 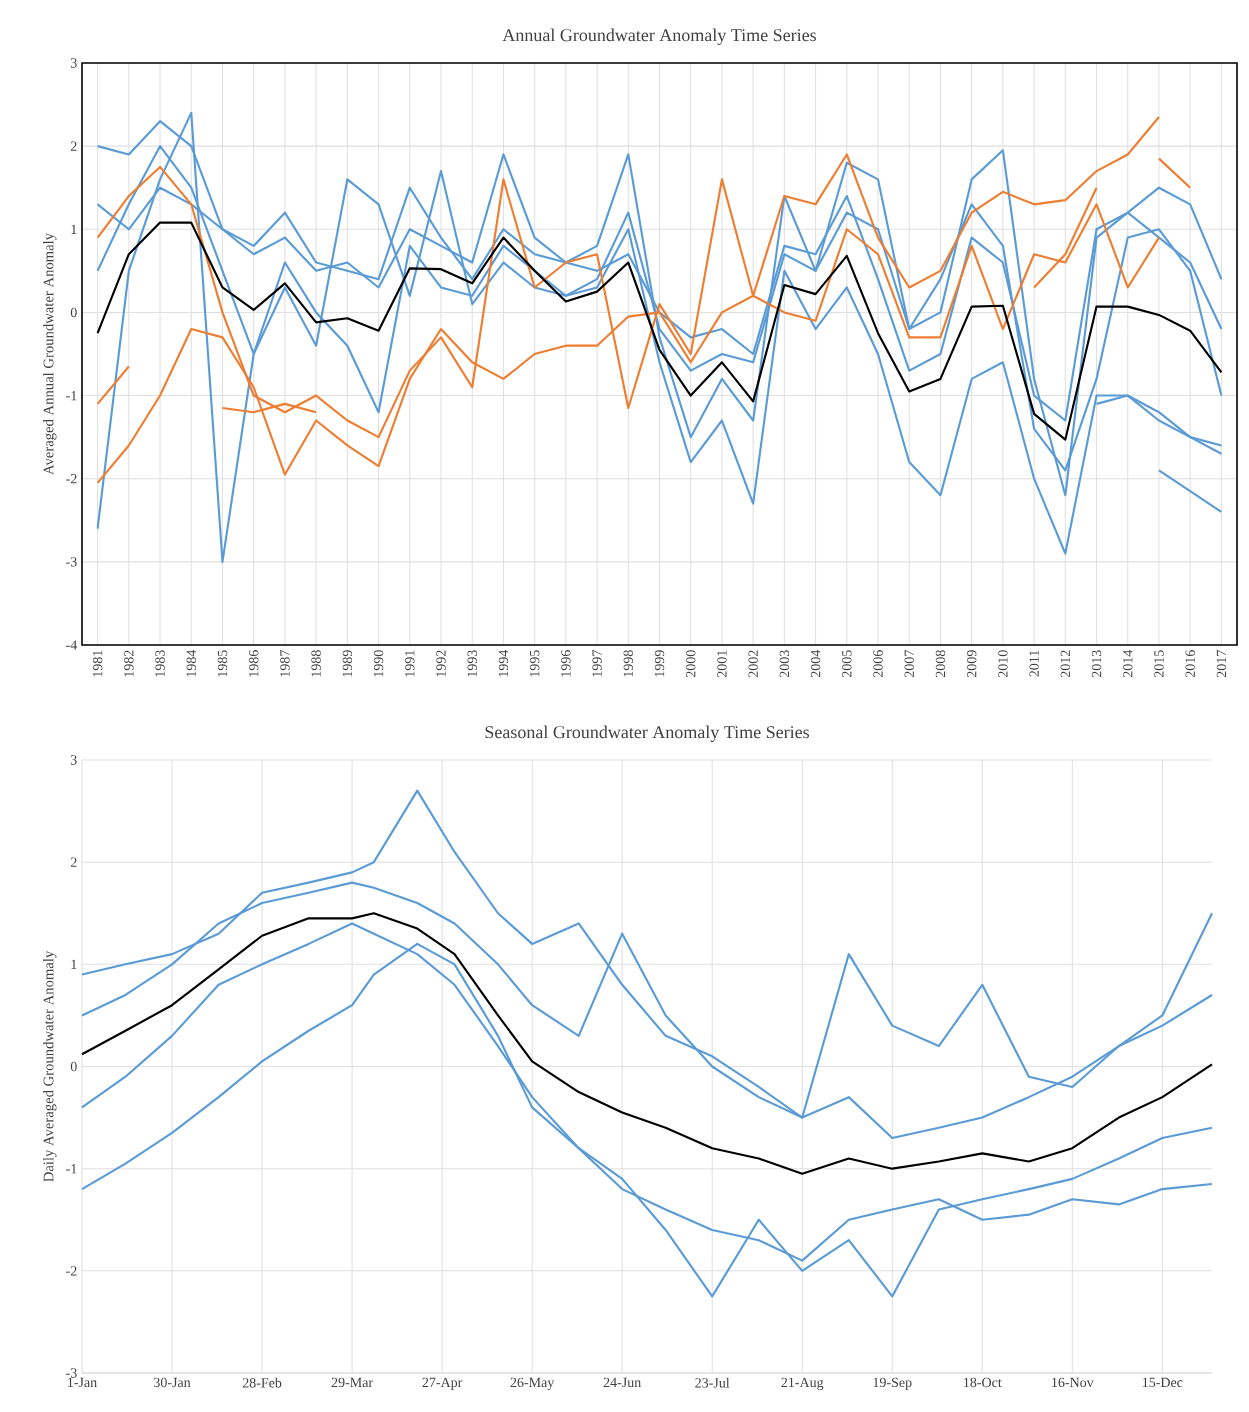 What do you see at coordinates (378, 663) in the screenshot?
I see `x-tick-label: 1990` at bounding box center [378, 663].